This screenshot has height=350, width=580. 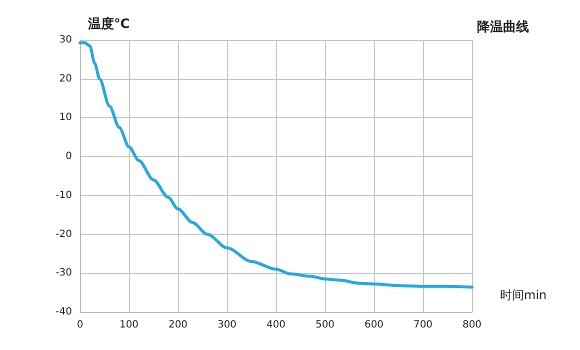 What do you see at coordinates (65, 78) in the screenshot?
I see `y-tick-label: 20` at bounding box center [65, 78].